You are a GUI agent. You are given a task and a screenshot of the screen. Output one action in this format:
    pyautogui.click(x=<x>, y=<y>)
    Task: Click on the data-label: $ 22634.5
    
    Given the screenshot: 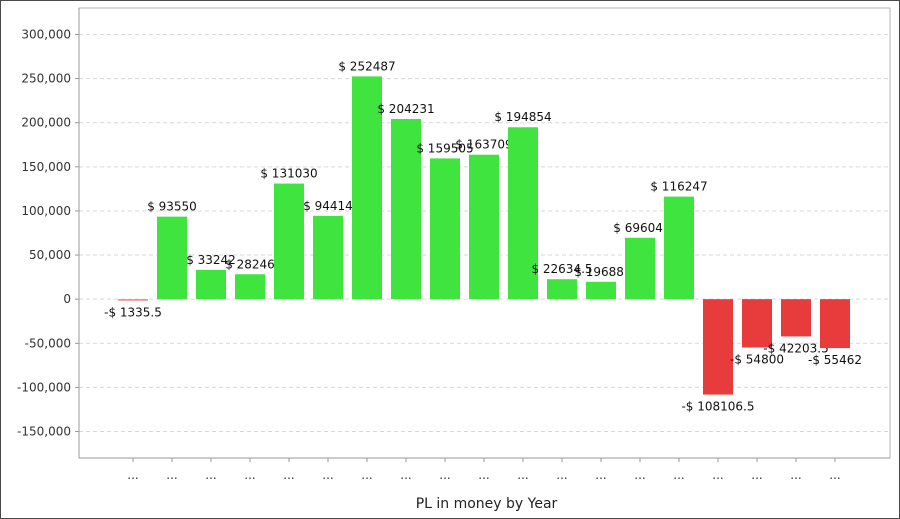 What is the action you would take?
    pyautogui.click(x=561, y=269)
    